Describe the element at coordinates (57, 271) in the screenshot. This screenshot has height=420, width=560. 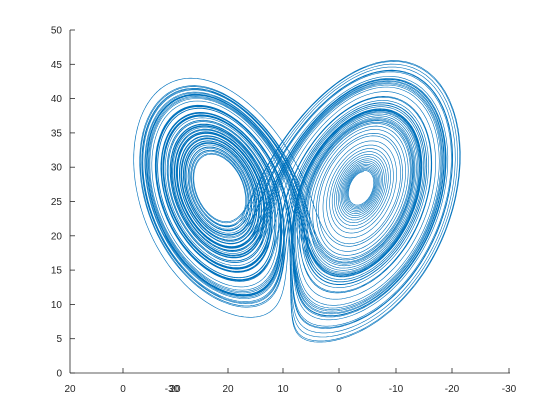
I see `y-tick-label: 15` at that location.